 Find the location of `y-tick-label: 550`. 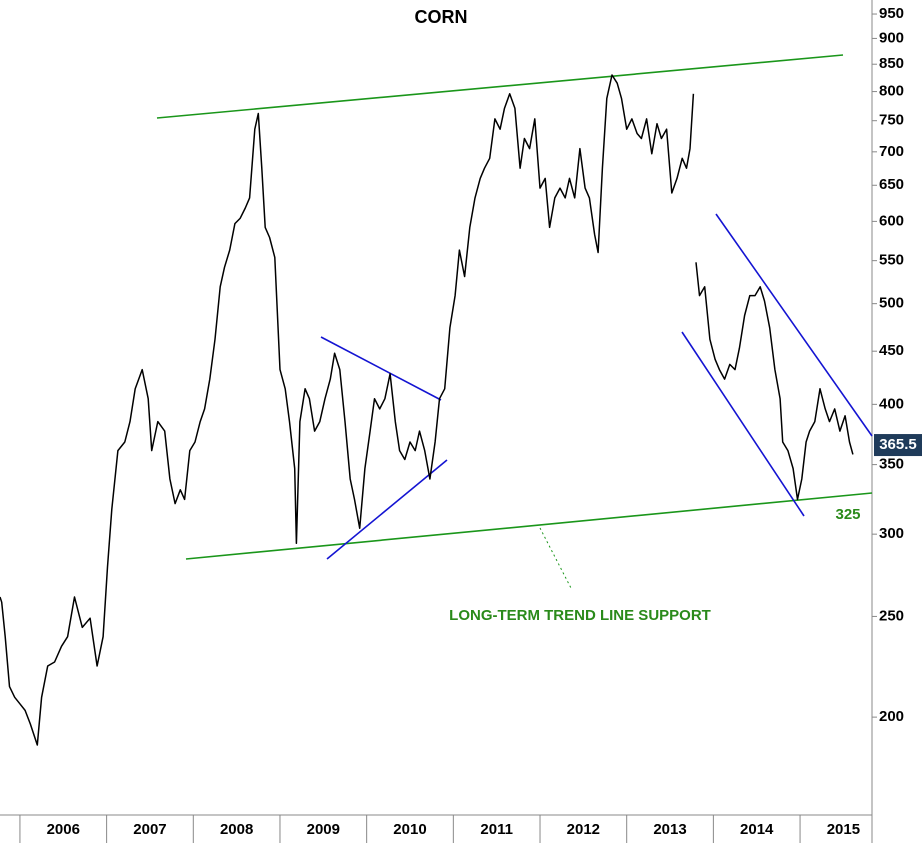

y-tick-label: 550 is located at coordinates (891, 260).